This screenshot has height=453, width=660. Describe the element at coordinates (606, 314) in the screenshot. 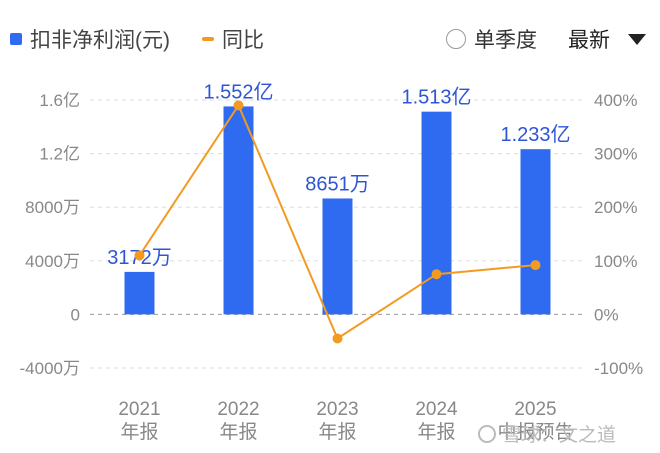

I see `y-right-tick-label: 0%` at that location.